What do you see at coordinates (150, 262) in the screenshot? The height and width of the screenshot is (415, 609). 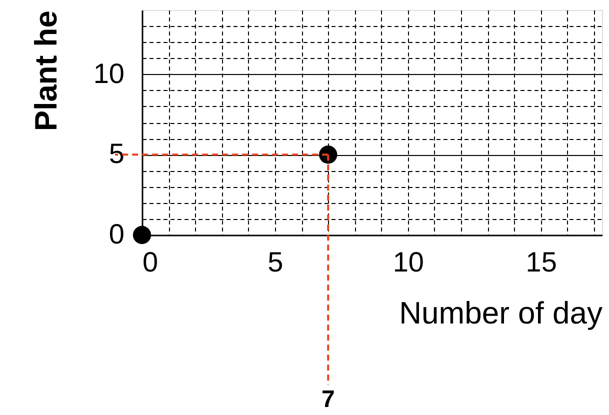 I see `x-tick-label: 0` at bounding box center [150, 262].